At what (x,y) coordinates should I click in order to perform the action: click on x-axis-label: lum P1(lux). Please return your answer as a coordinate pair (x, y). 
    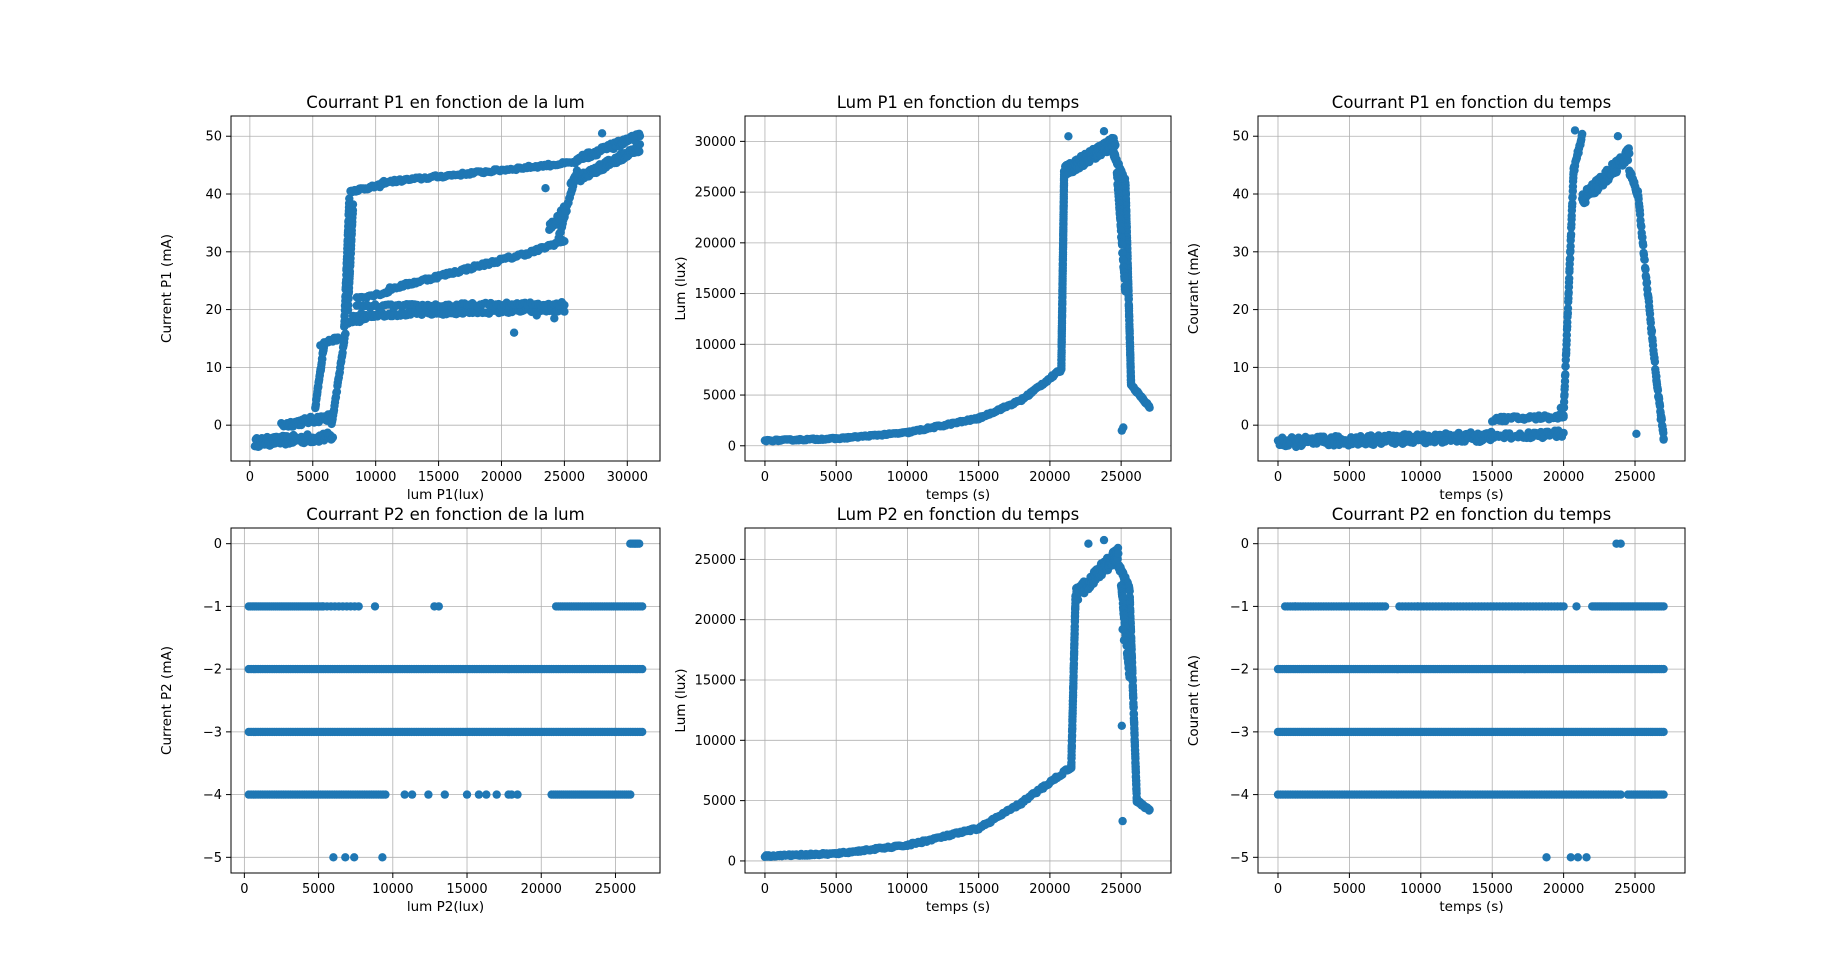
    Looking at the image, I should click on (445, 495).